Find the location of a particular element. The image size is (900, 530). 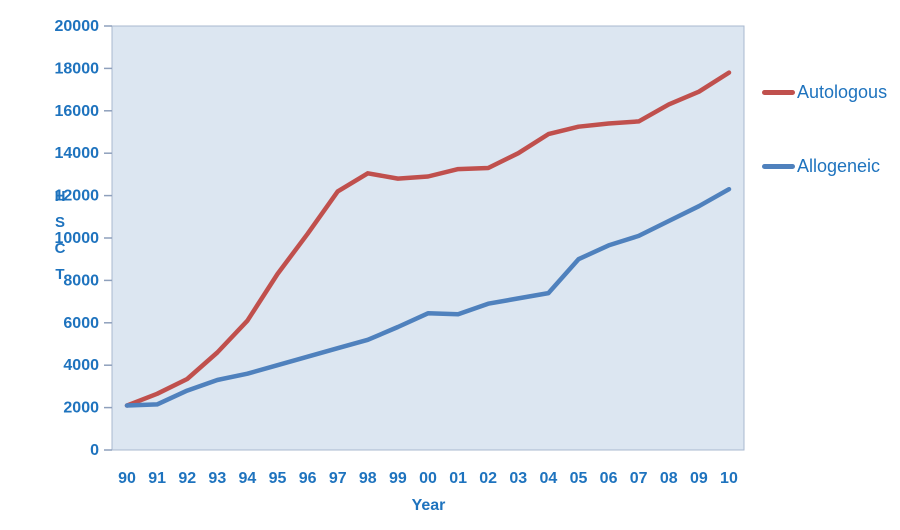

x-tick-label: 93 is located at coordinates (217, 478).